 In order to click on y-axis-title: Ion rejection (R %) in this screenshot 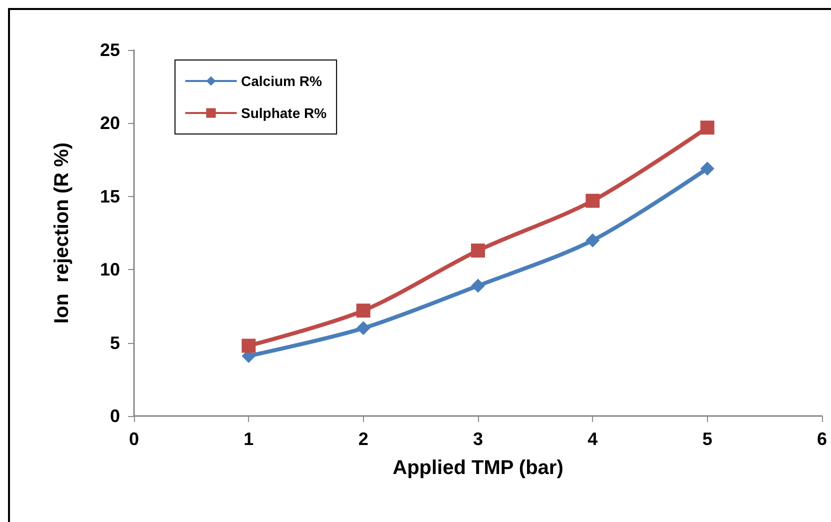, I will do `click(62, 233)`.